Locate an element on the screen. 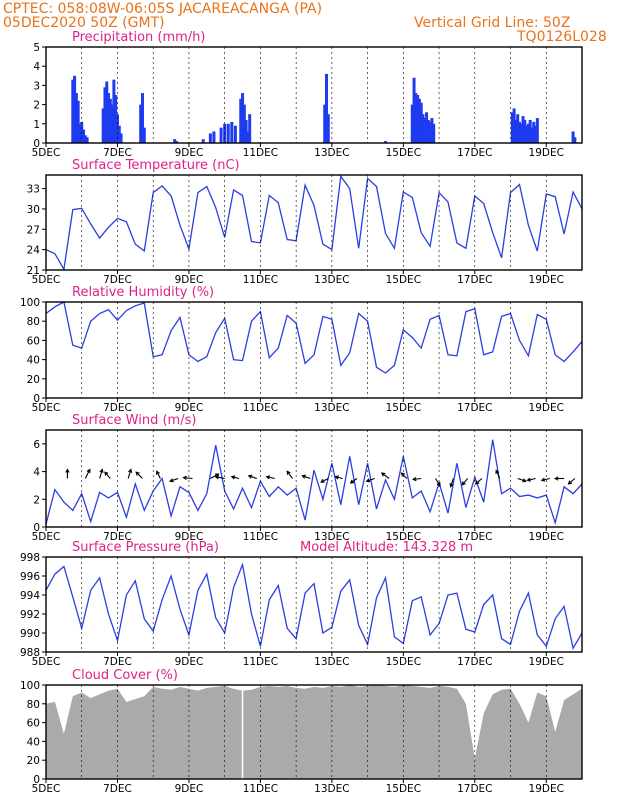  x-tick-label: 13DEC is located at coordinates (331, 408).